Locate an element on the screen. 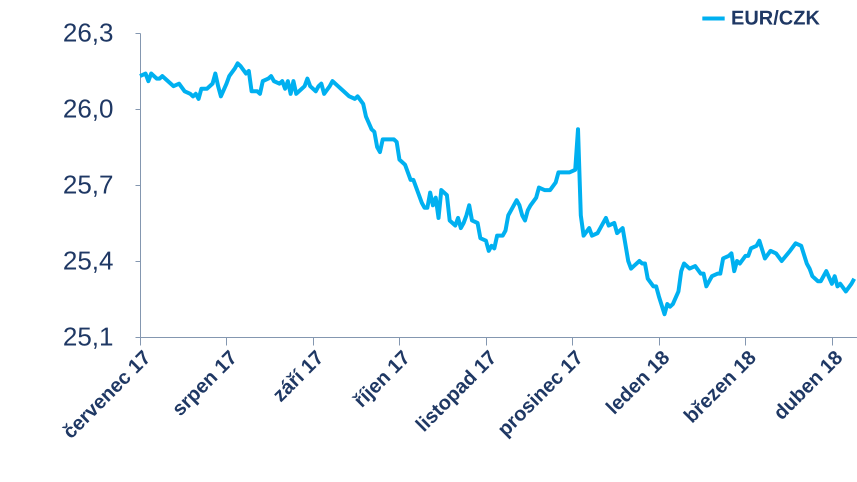 This screenshot has width=857, height=482. y-tick-label: 26,0 is located at coordinates (88, 109).